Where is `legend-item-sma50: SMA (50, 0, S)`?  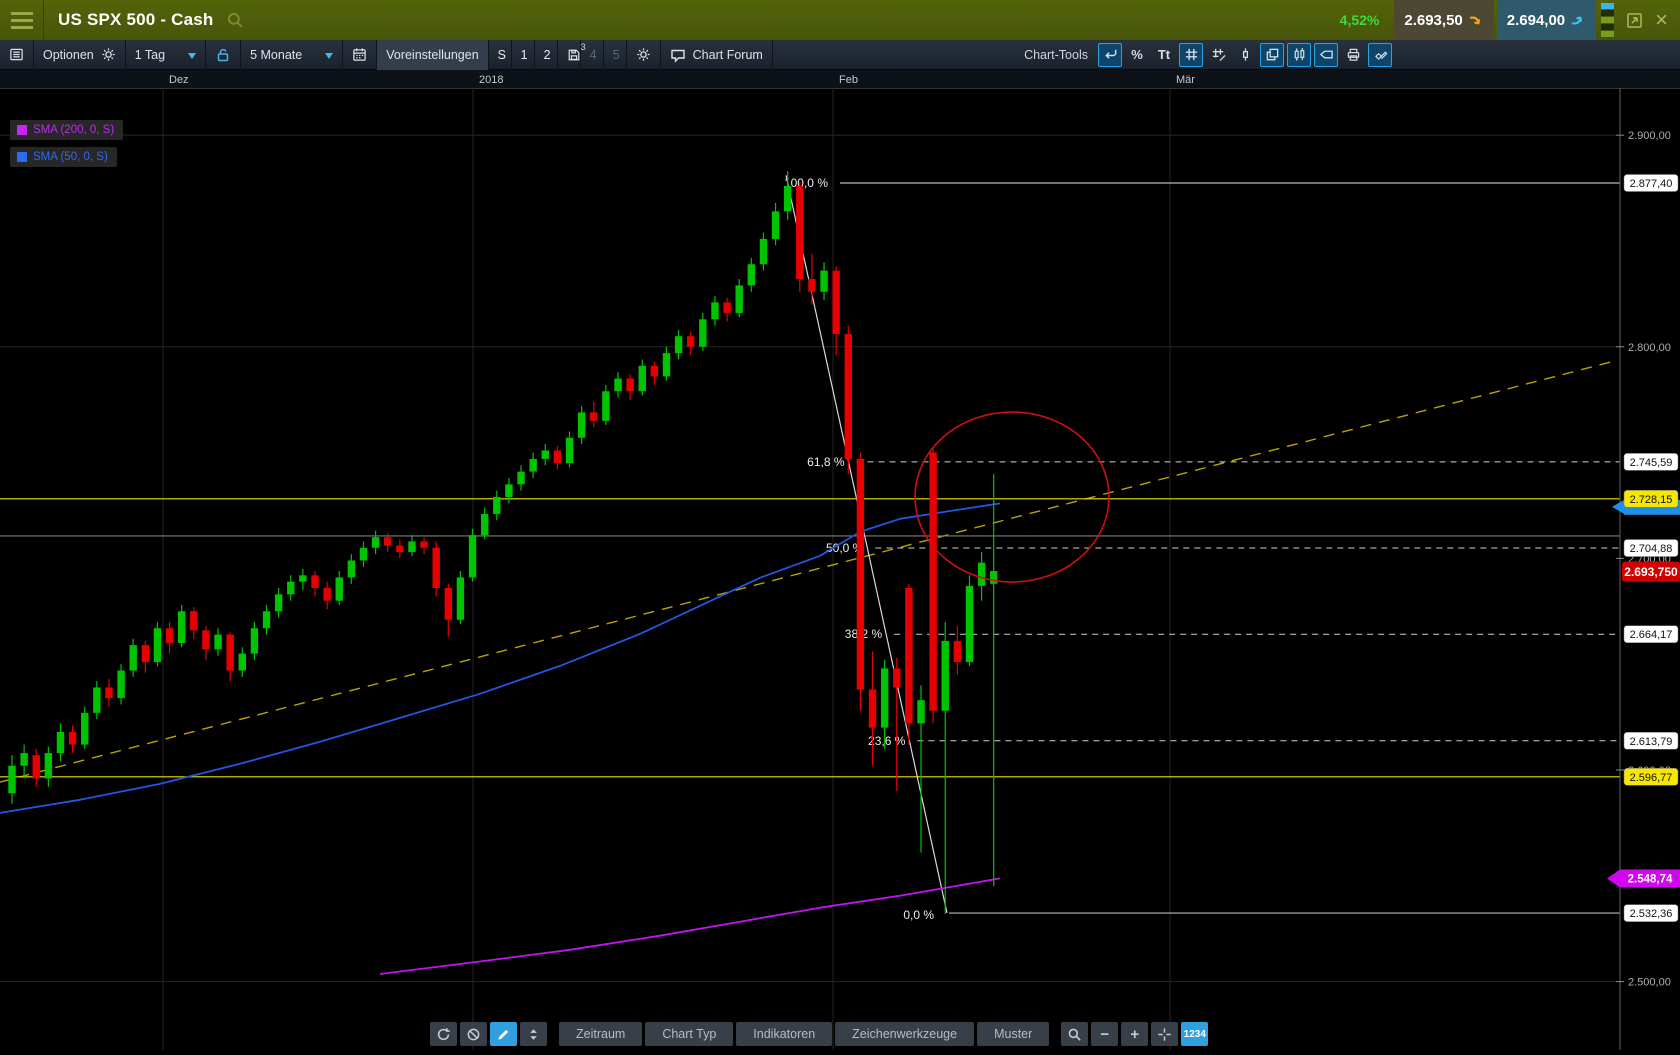
legend-item-sma50: SMA (50, 0, S) is located at coordinates (63, 157).